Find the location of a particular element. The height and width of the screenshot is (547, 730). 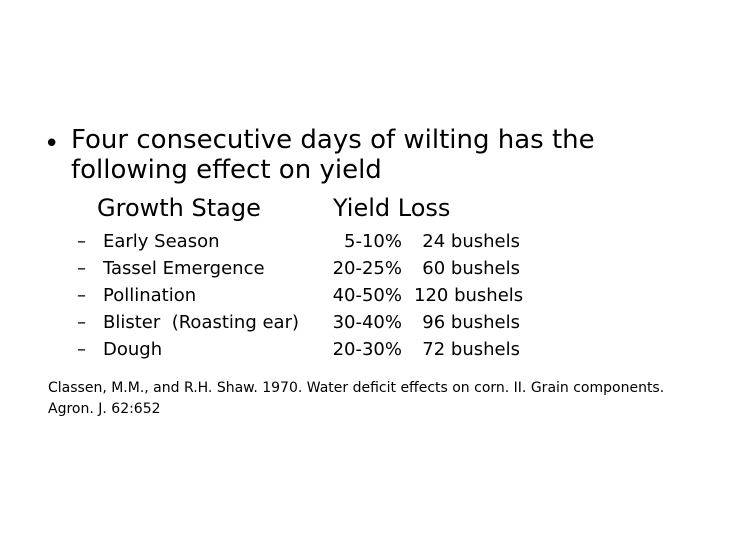

growth-stage: Pollination is located at coordinates (150, 295).